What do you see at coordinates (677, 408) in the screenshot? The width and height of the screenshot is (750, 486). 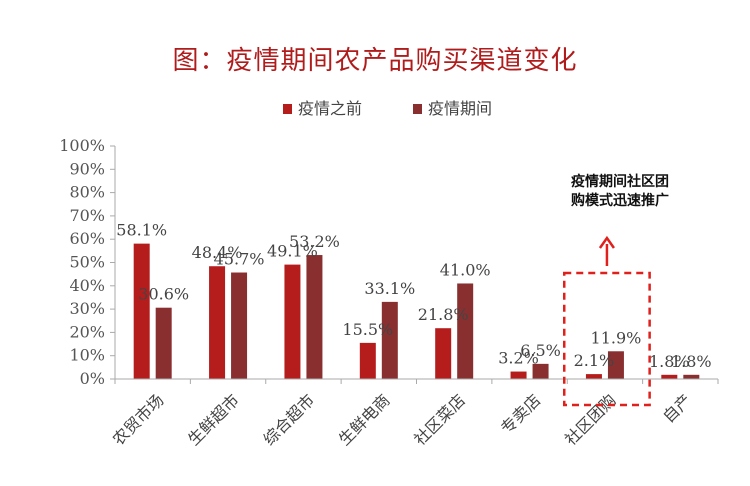 I see `x-category-label: 自产` at bounding box center [677, 408].